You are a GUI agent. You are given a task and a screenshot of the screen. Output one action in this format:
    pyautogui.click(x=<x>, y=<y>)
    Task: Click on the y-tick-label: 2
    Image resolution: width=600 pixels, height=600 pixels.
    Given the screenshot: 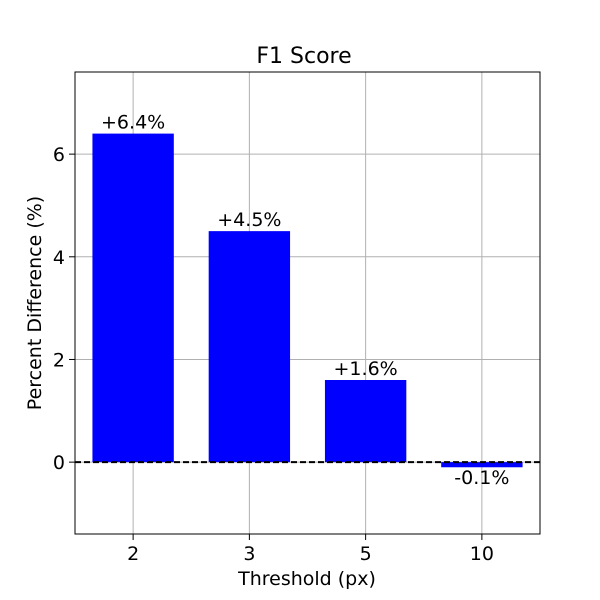 What is the action you would take?
    pyautogui.click(x=59, y=360)
    